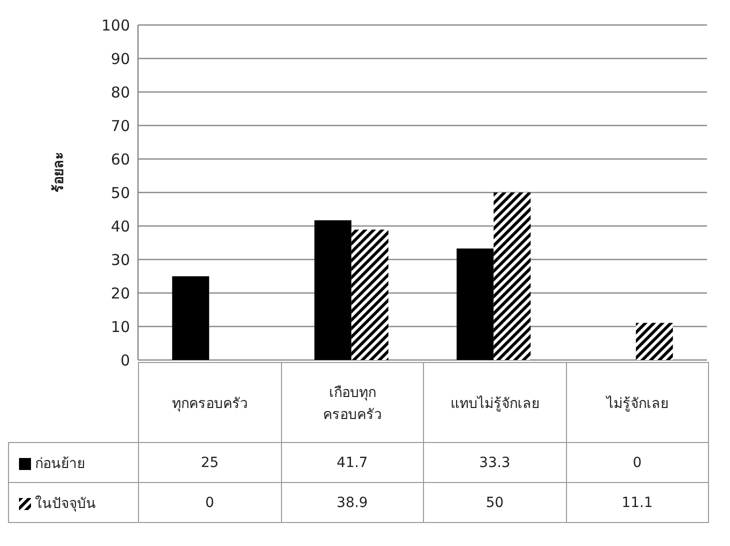  What do you see at coordinates (352, 402) in the screenshot?
I see `x-tick-label: เกือบทุกครอบครัว` at bounding box center [352, 402].